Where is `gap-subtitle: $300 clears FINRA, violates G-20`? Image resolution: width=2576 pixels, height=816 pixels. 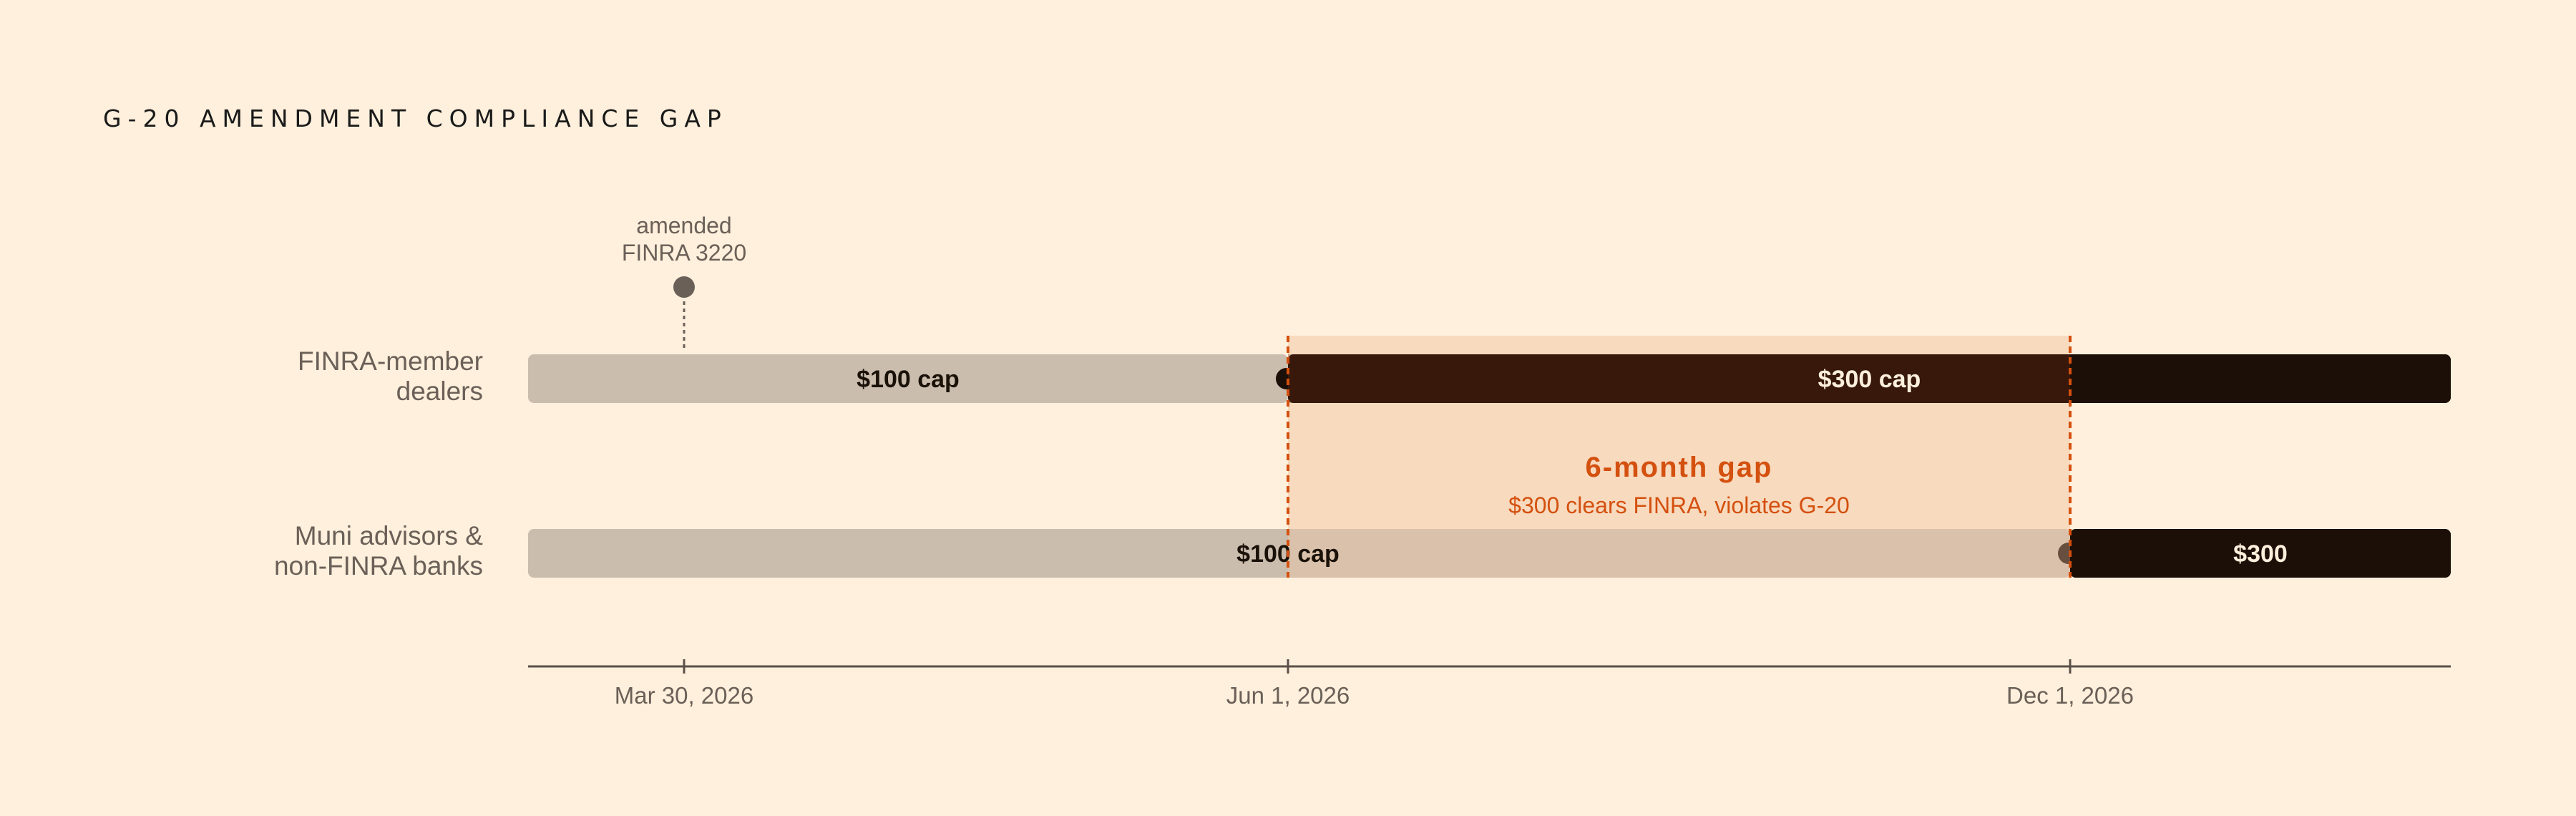
gap-subtitle: $300 clears FINRA, violates G-20 is located at coordinates (1679, 505).